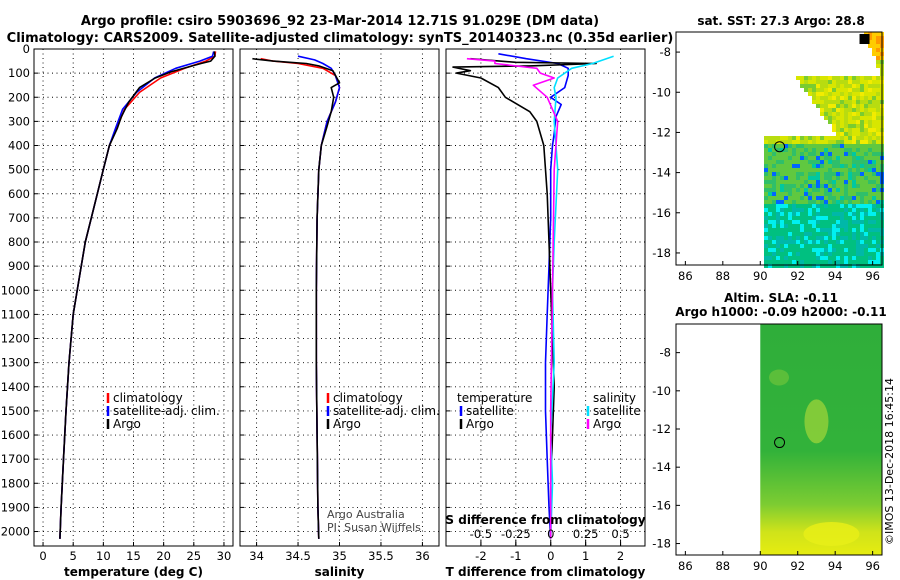 The width and height of the screenshot is (900, 580). What do you see at coordinates (835, 566) in the screenshot?
I see `x-tick-label: 94` at bounding box center [835, 566].